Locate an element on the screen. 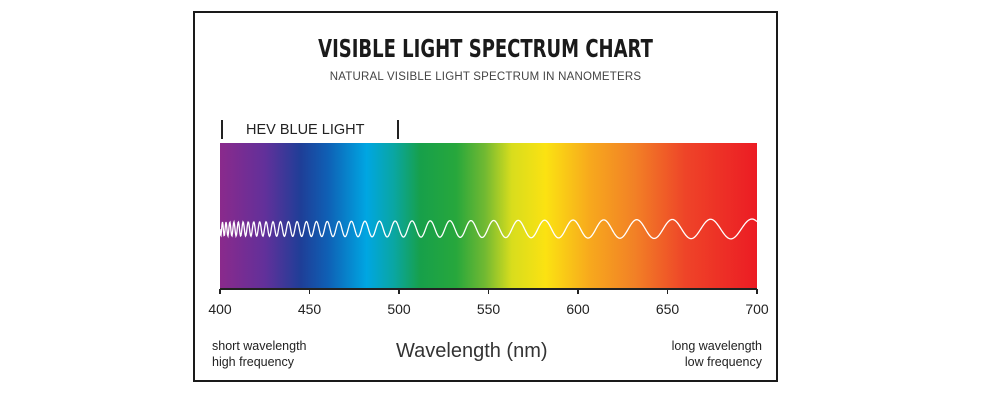  tick-label-550: 550 is located at coordinates (488, 309).